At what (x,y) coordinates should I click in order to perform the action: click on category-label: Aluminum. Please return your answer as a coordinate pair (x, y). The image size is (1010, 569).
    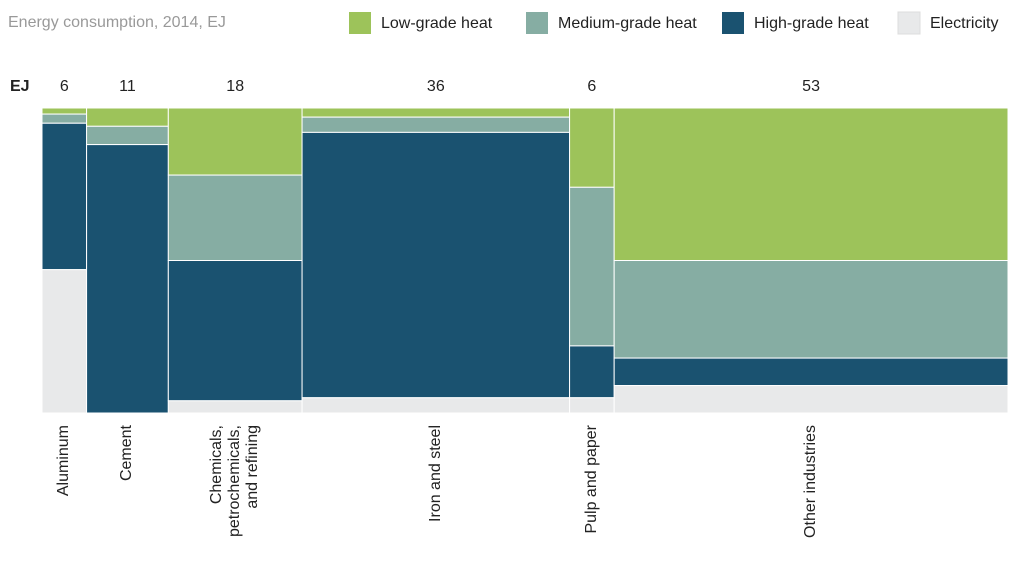
    Looking at the image, I should click on (64, 461).